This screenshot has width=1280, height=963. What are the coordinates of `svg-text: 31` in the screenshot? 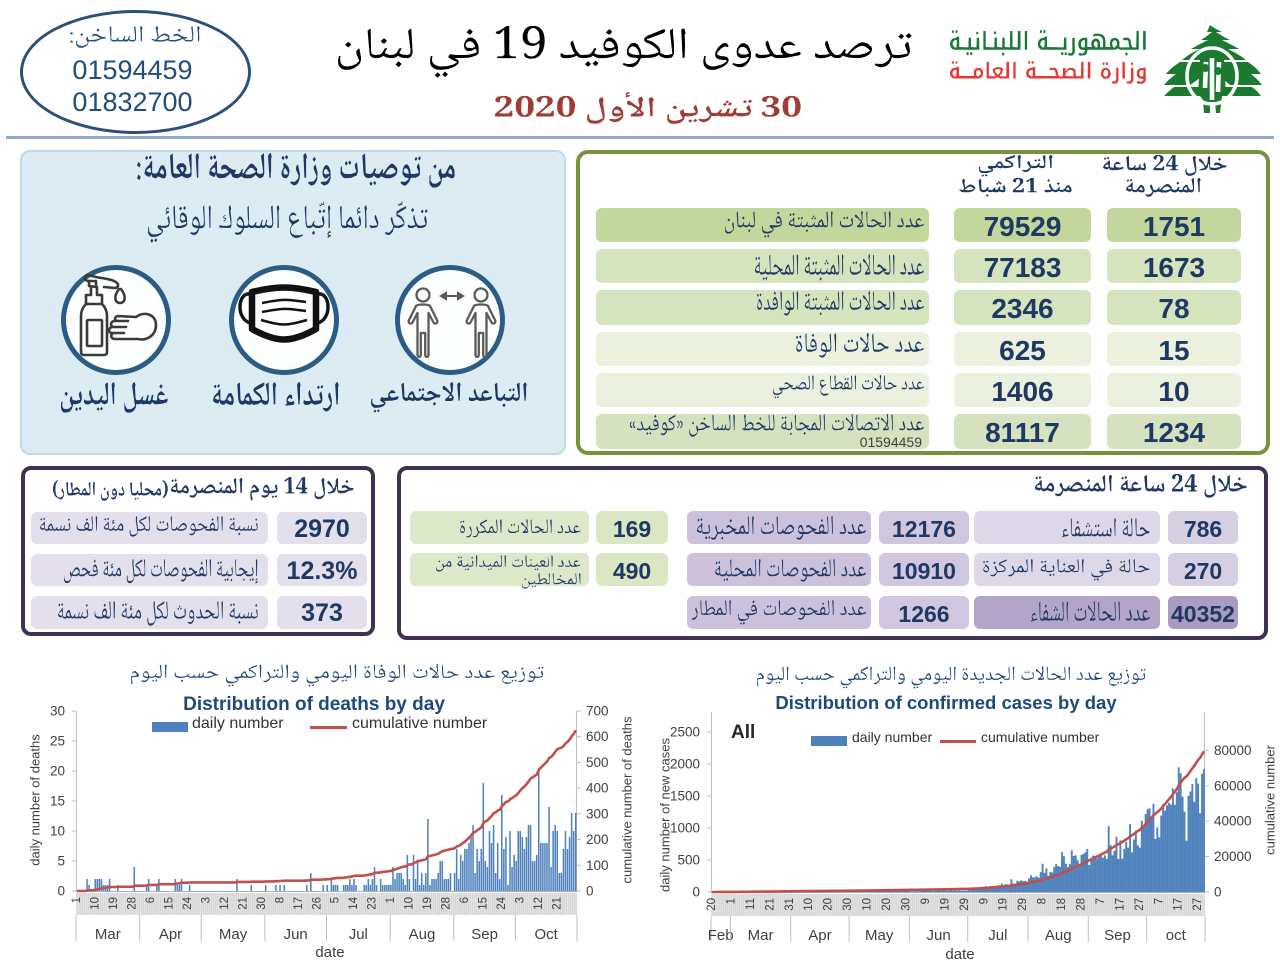 It's located at (790, 904).